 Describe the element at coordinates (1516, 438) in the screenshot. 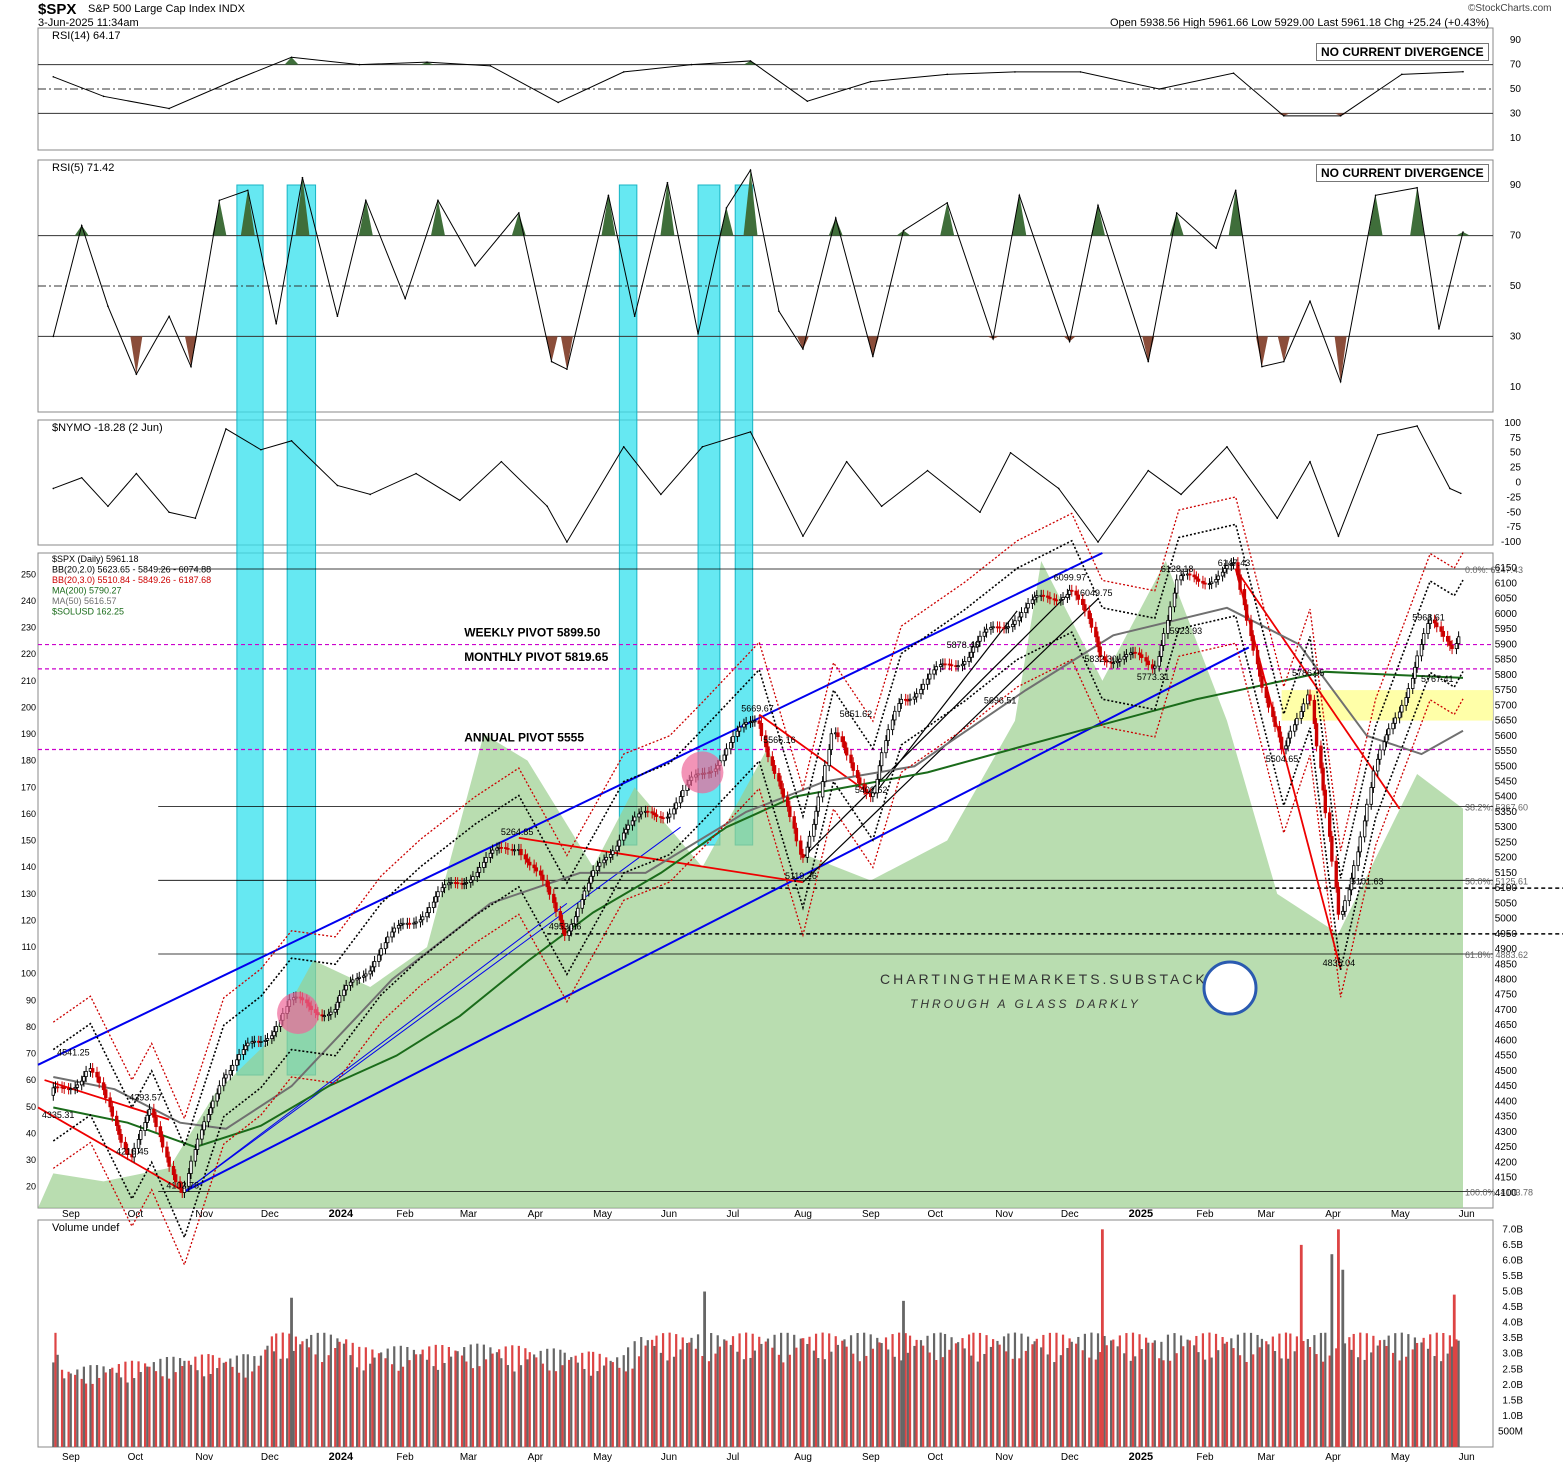

I see `nymo-tick-label: 75` at that location.